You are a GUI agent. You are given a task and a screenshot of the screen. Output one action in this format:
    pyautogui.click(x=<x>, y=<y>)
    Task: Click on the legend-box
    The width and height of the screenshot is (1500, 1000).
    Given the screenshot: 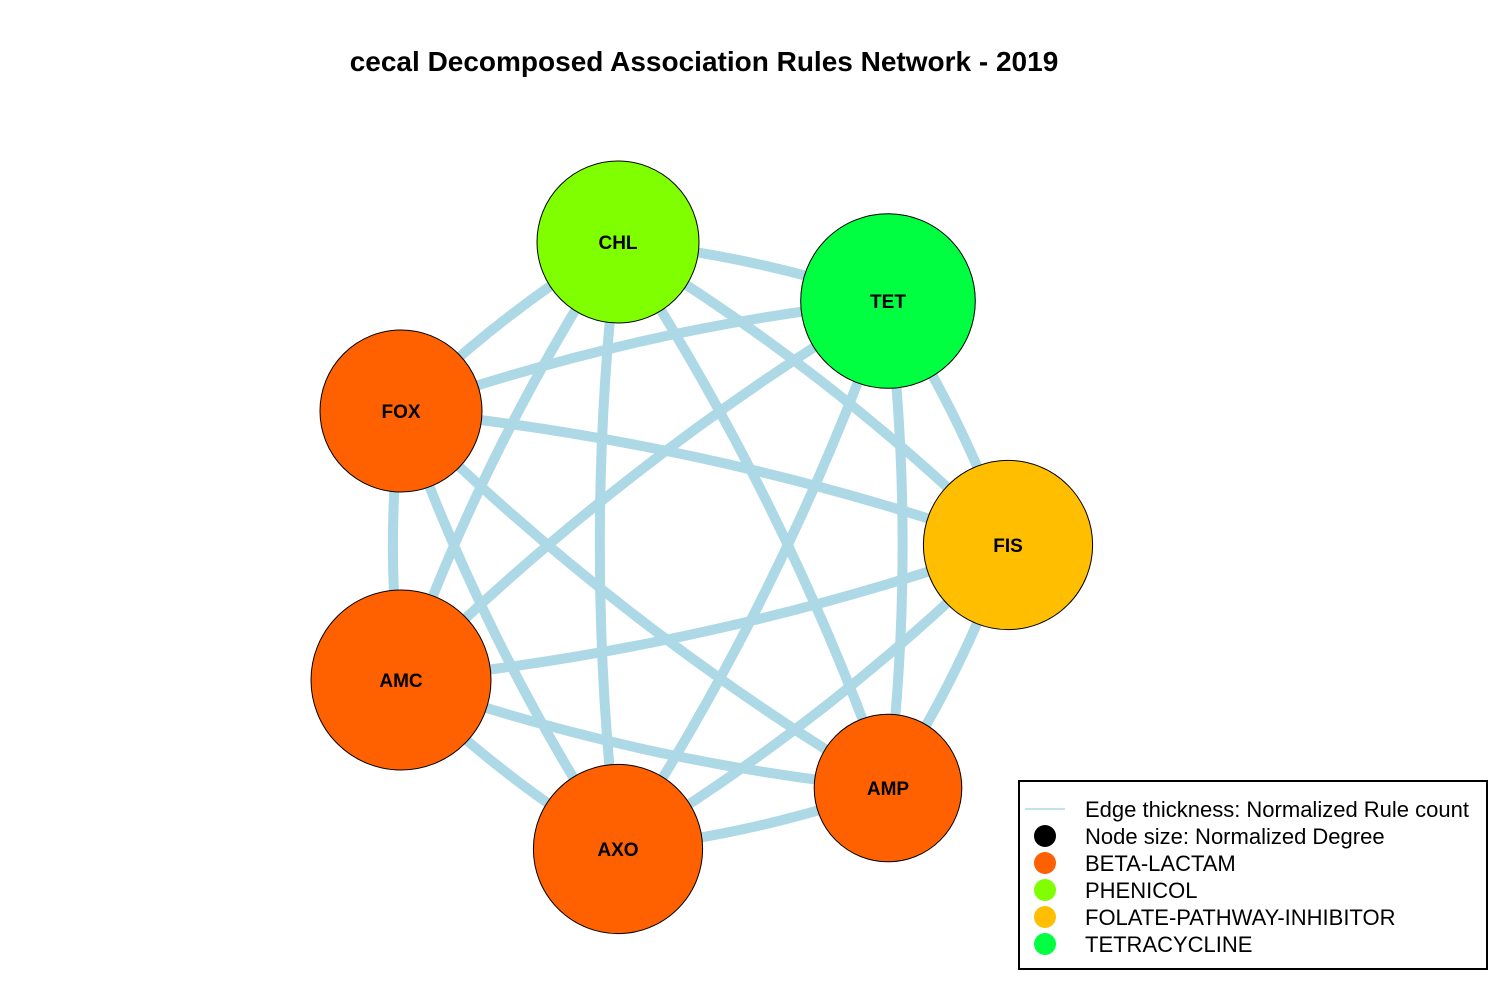 What is the action you would take?
    pyautogui.click(x=1253, y=875)
    